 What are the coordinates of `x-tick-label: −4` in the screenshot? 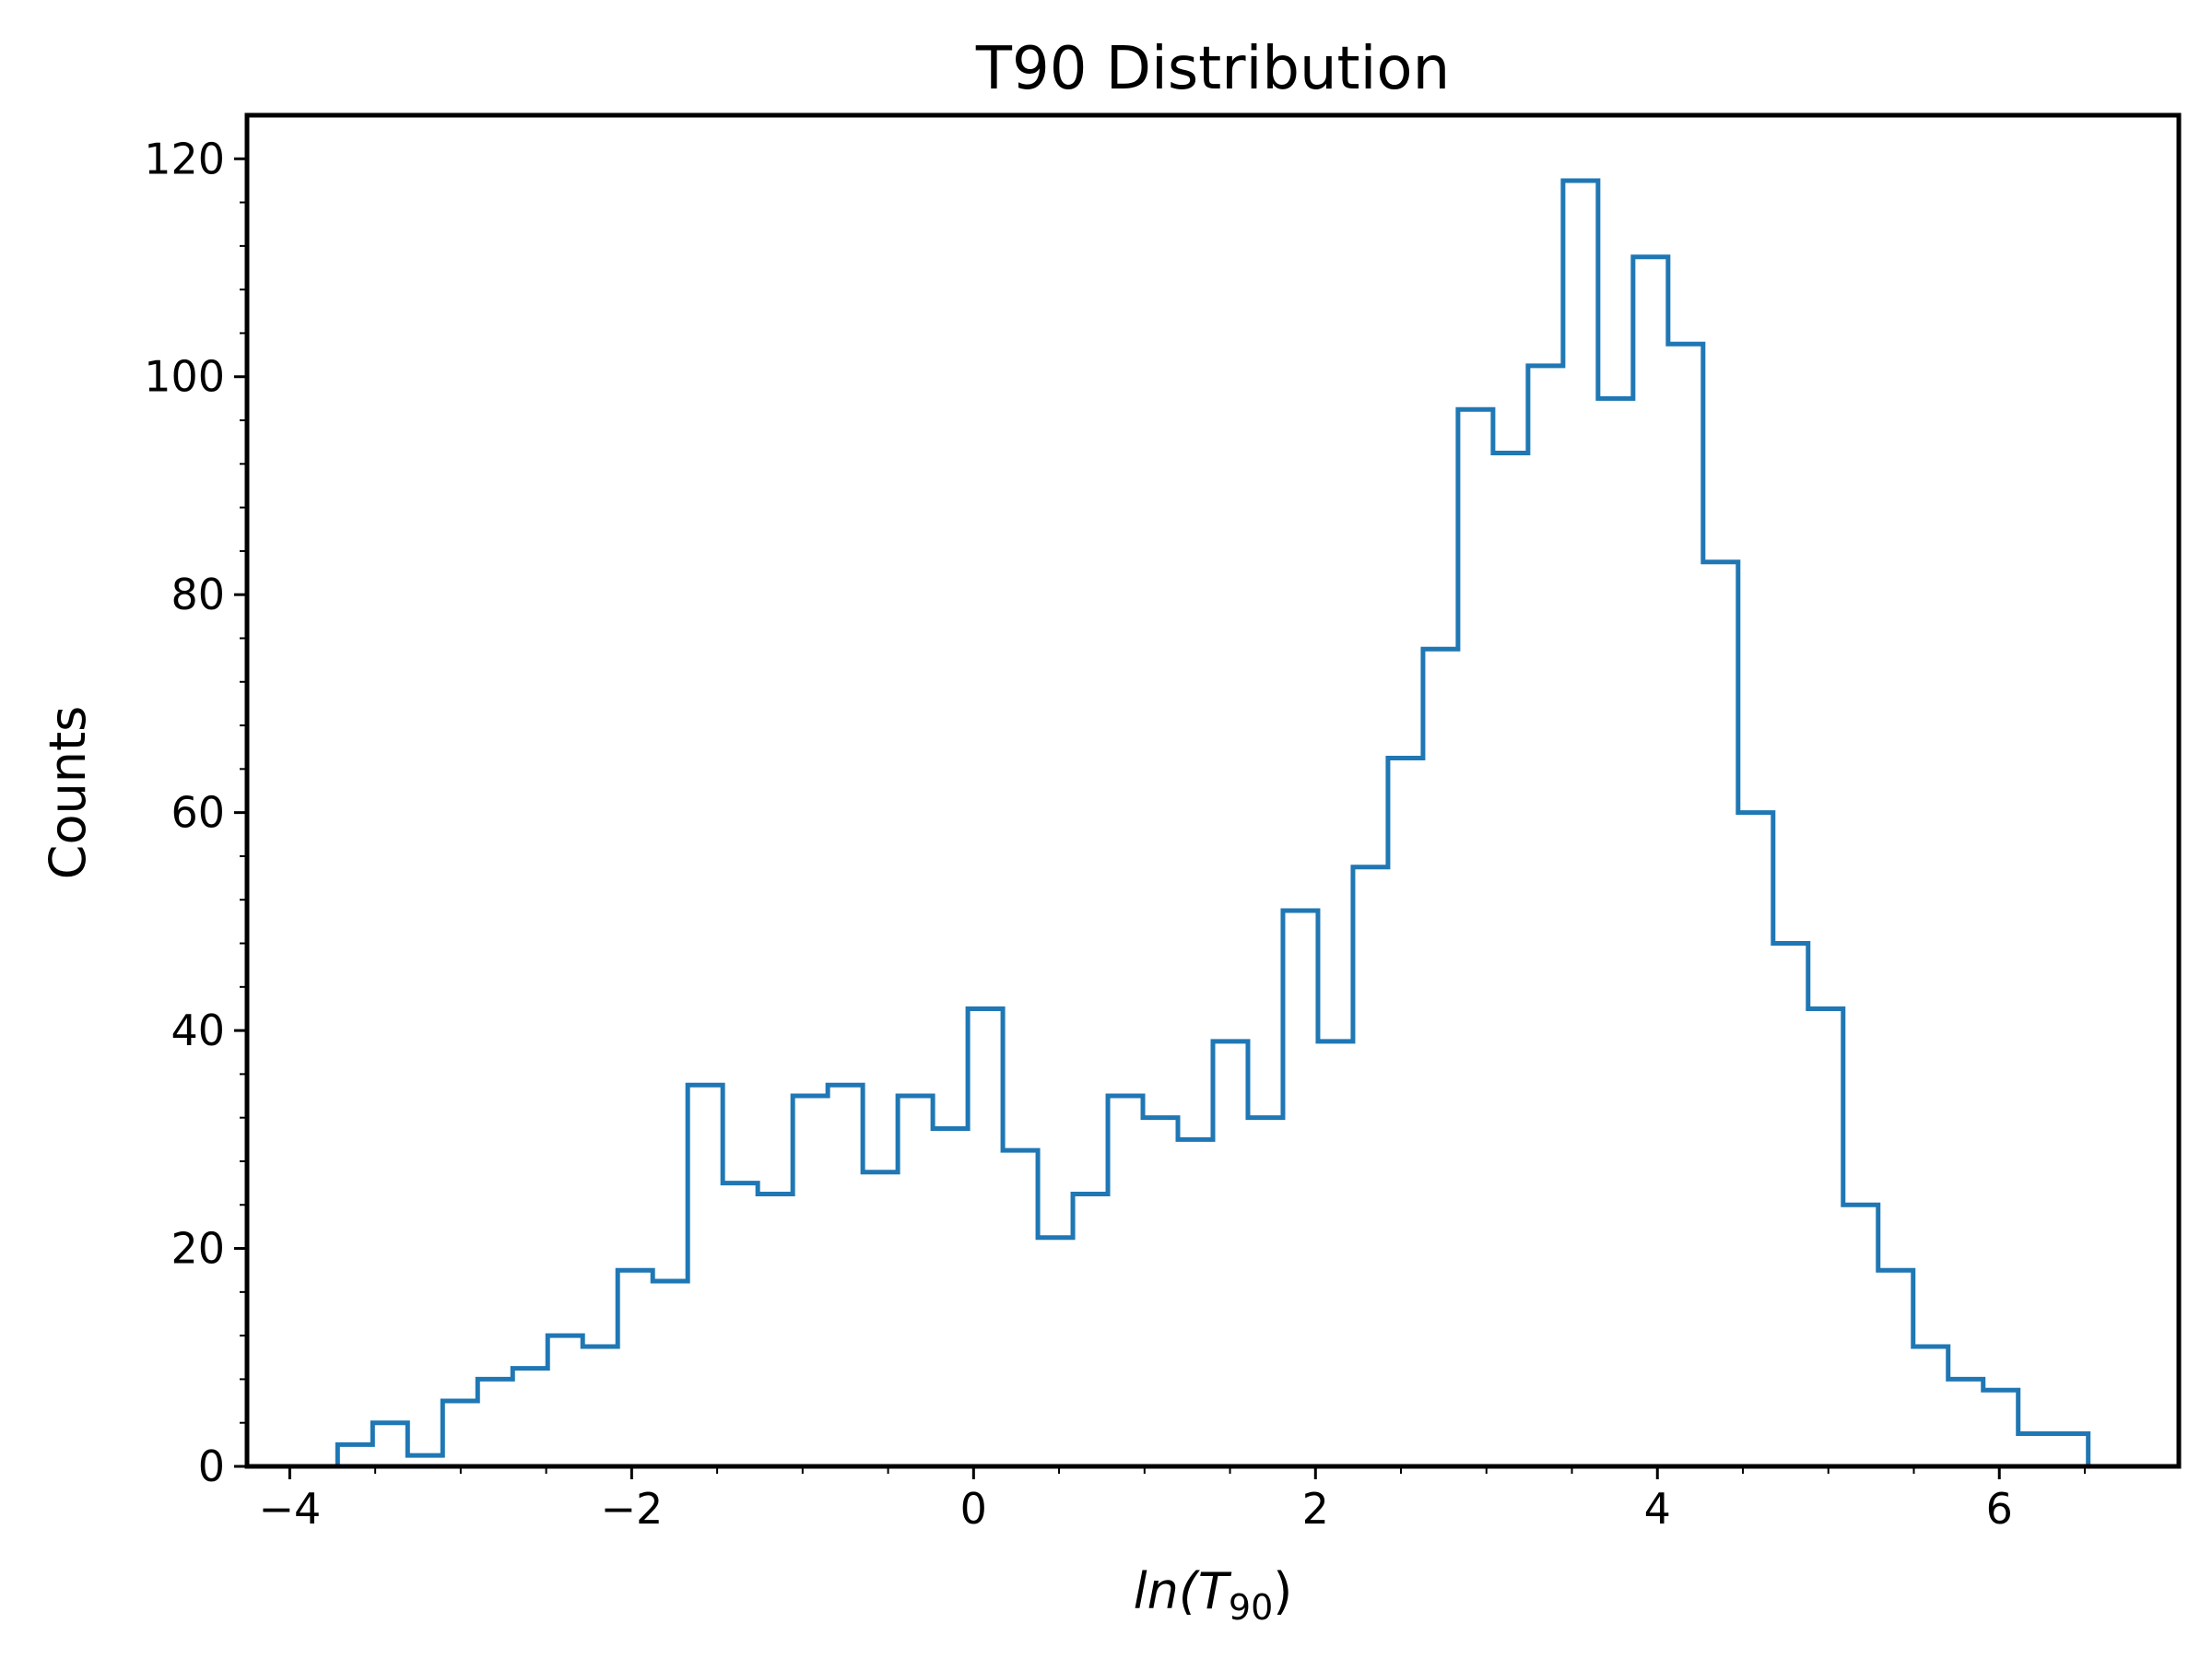 It's located at (289, 1509).